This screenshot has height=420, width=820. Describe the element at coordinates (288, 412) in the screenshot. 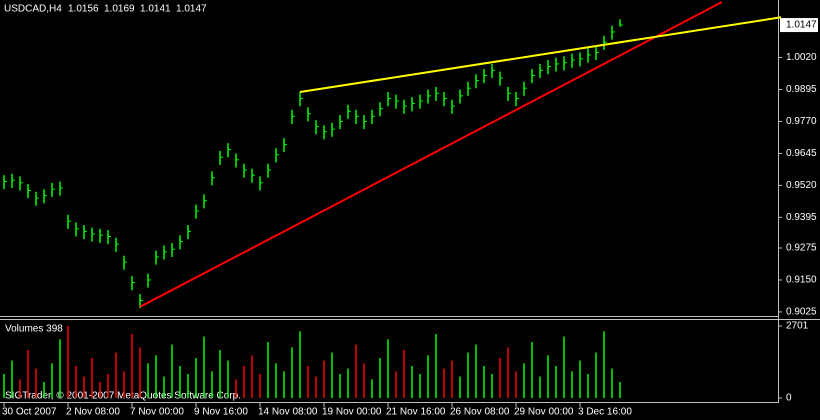

I see `x-tick-label: 14 Nov 08:00` at that location.